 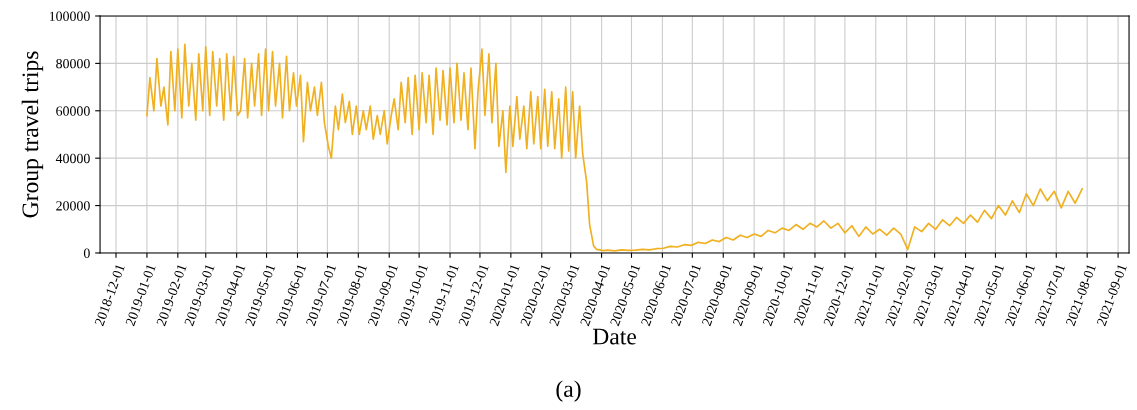 What do you see at coordinates (73, 63) in the screenshot?
I see `y-tick-label: 80000` at bounding box center [73, 63].